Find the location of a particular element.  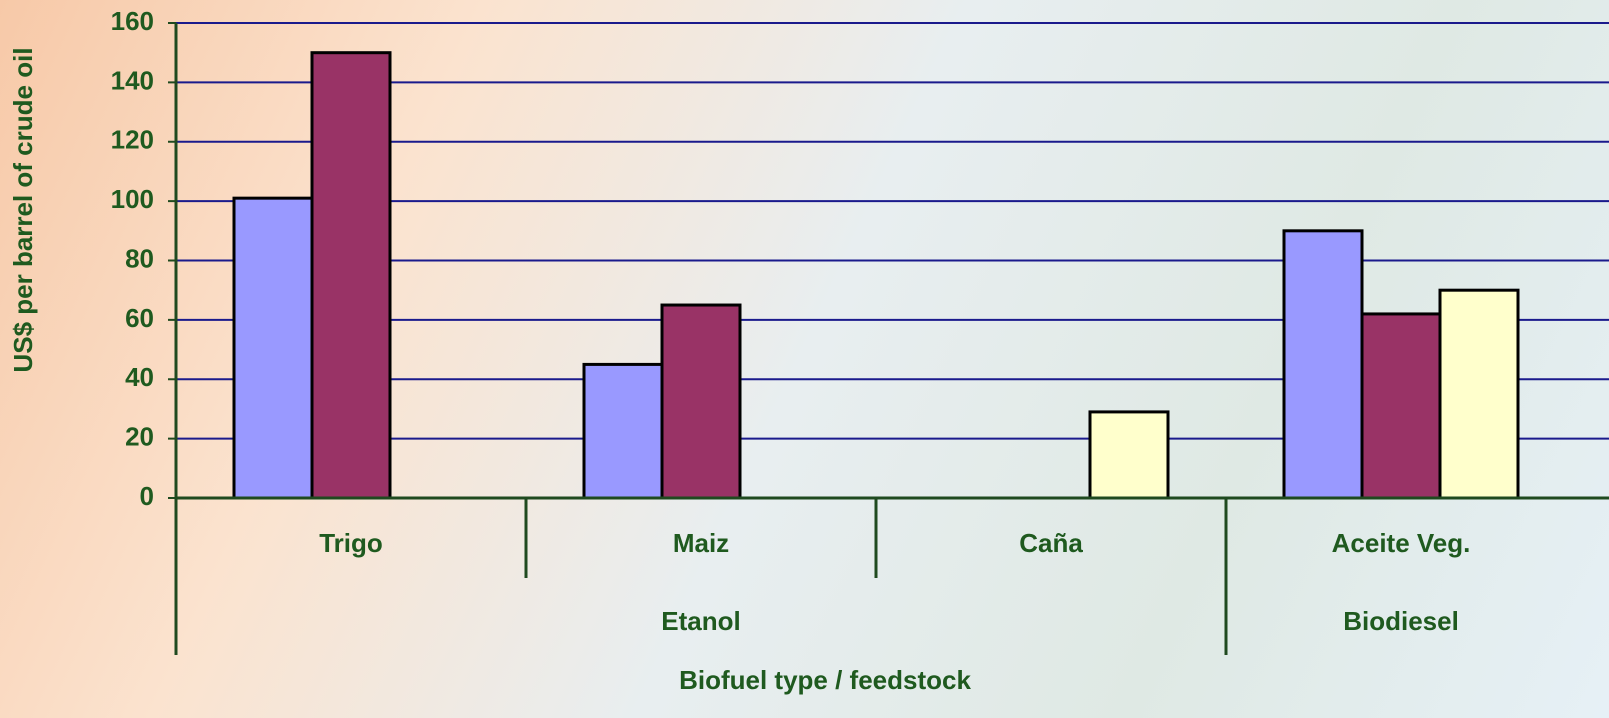

group-label: Etanol is located at coordinates (700, 621).